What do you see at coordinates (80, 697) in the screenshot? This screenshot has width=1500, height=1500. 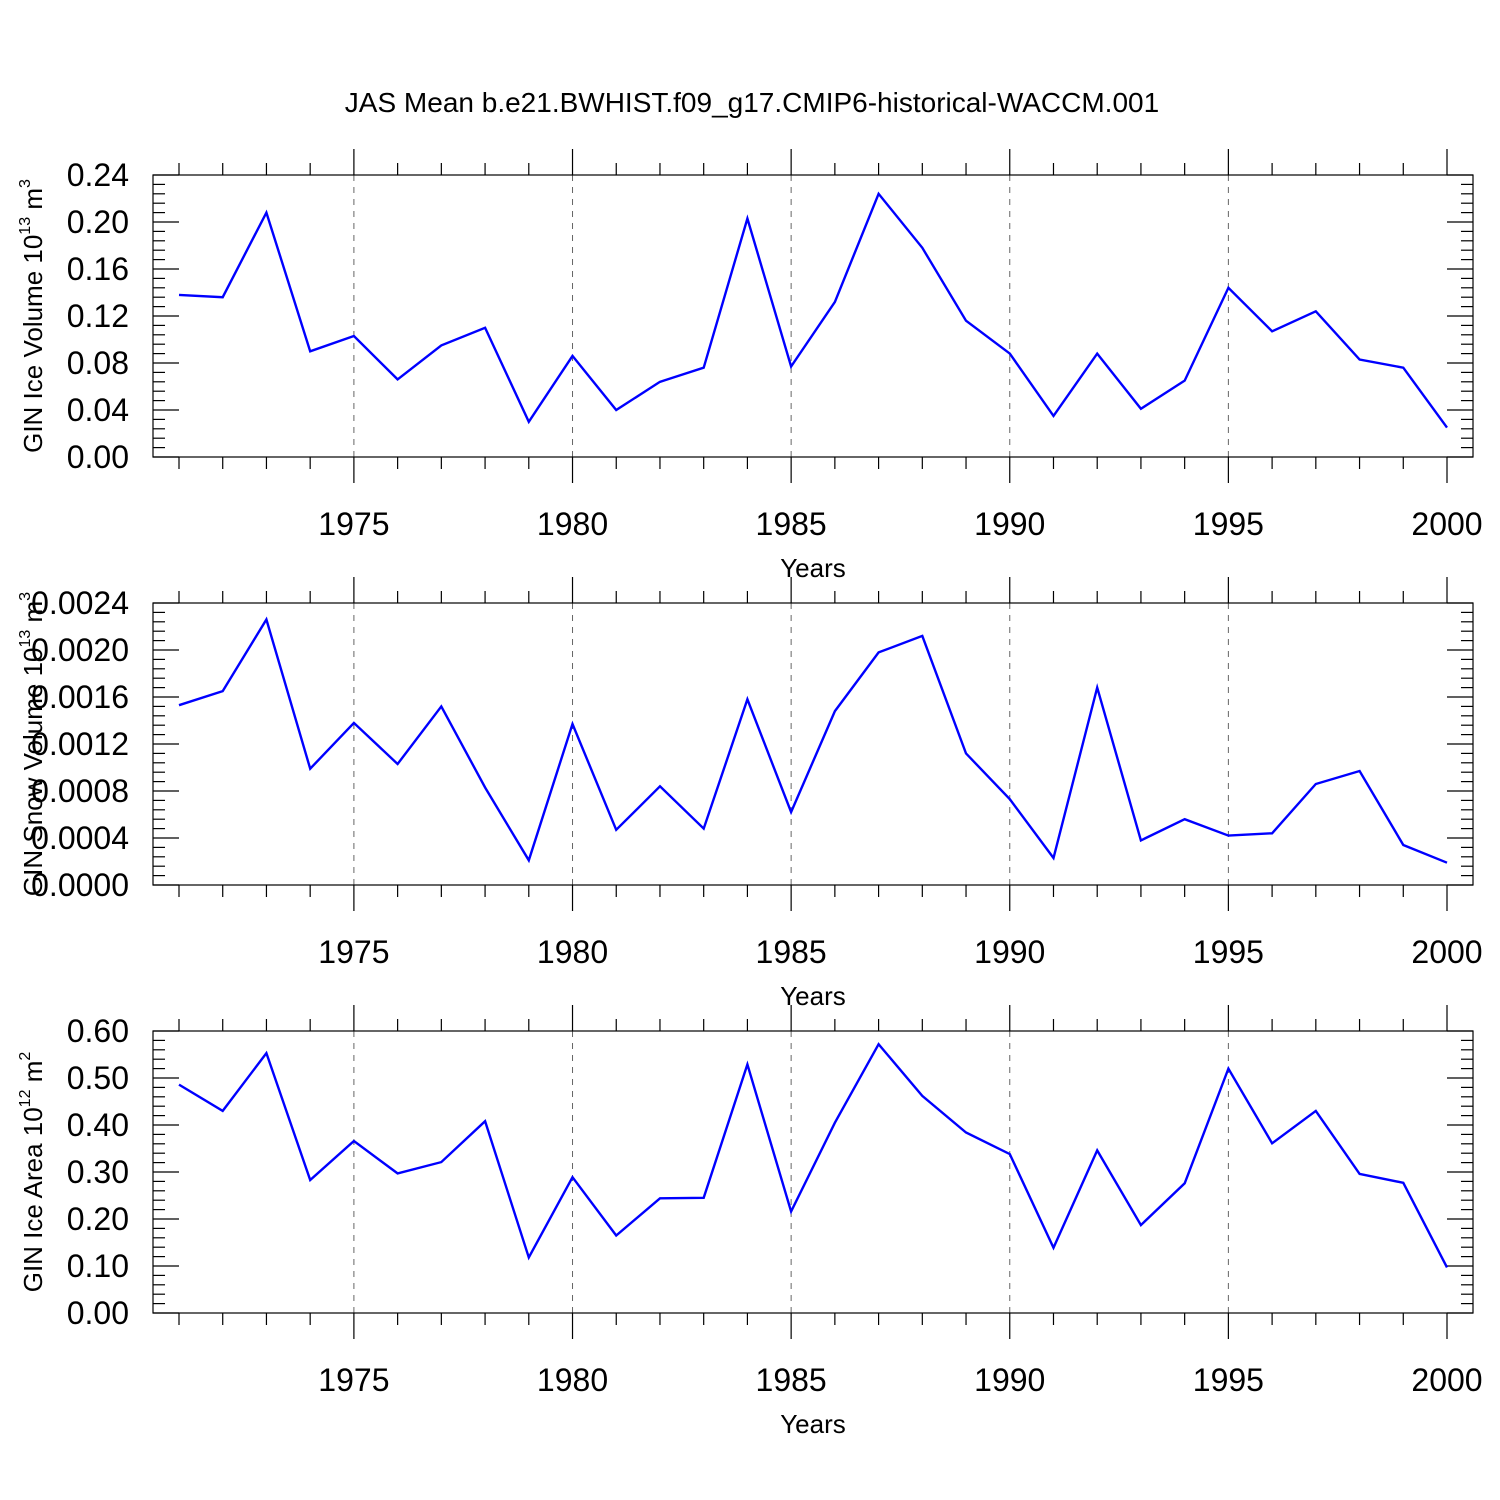 I see `y-tick-label: 0.0016` at bounding box center [80, 697].